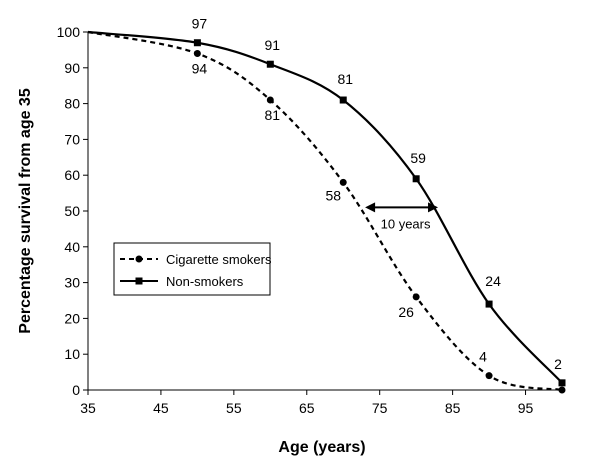 Image resolution: width=600 pixels, height=467 pixels. I want to click on x-tick-label: 55, so click(234, 408).